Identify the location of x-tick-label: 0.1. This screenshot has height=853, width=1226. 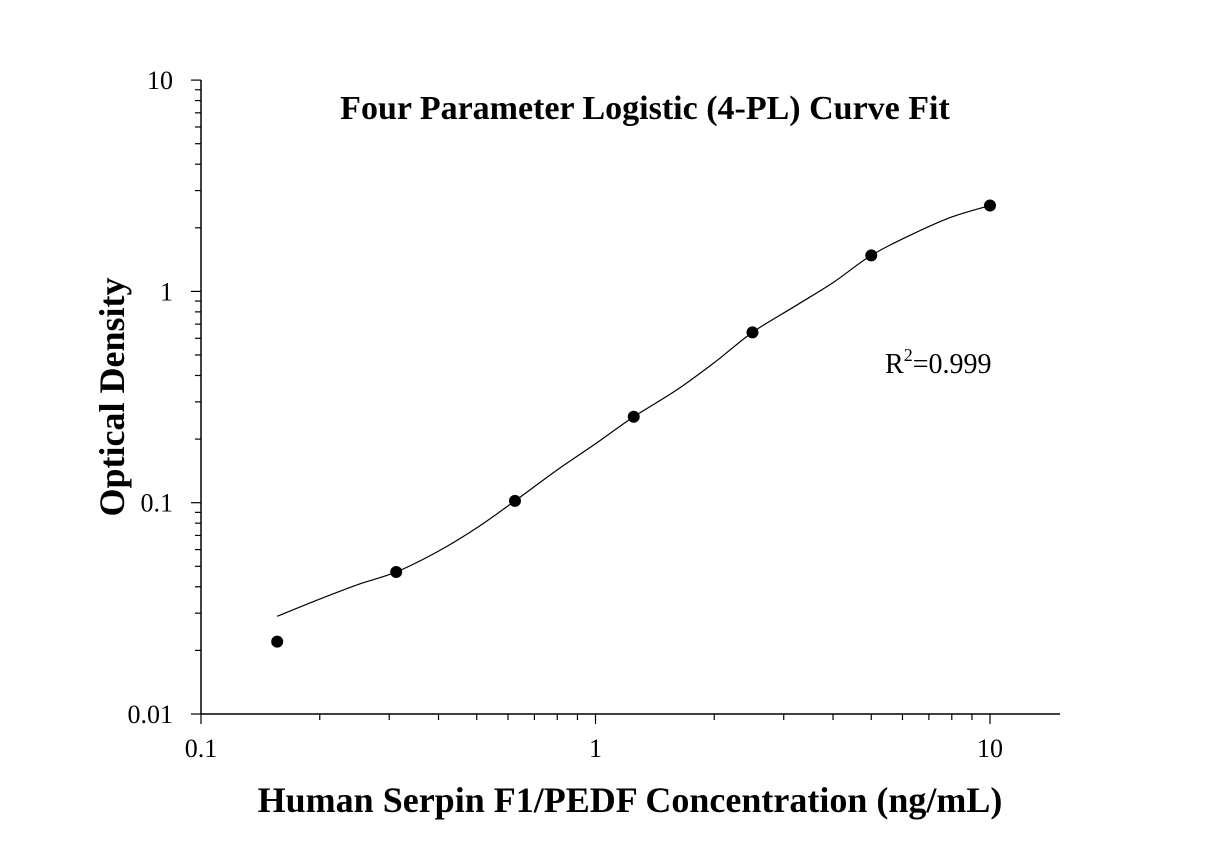
(201, 748).